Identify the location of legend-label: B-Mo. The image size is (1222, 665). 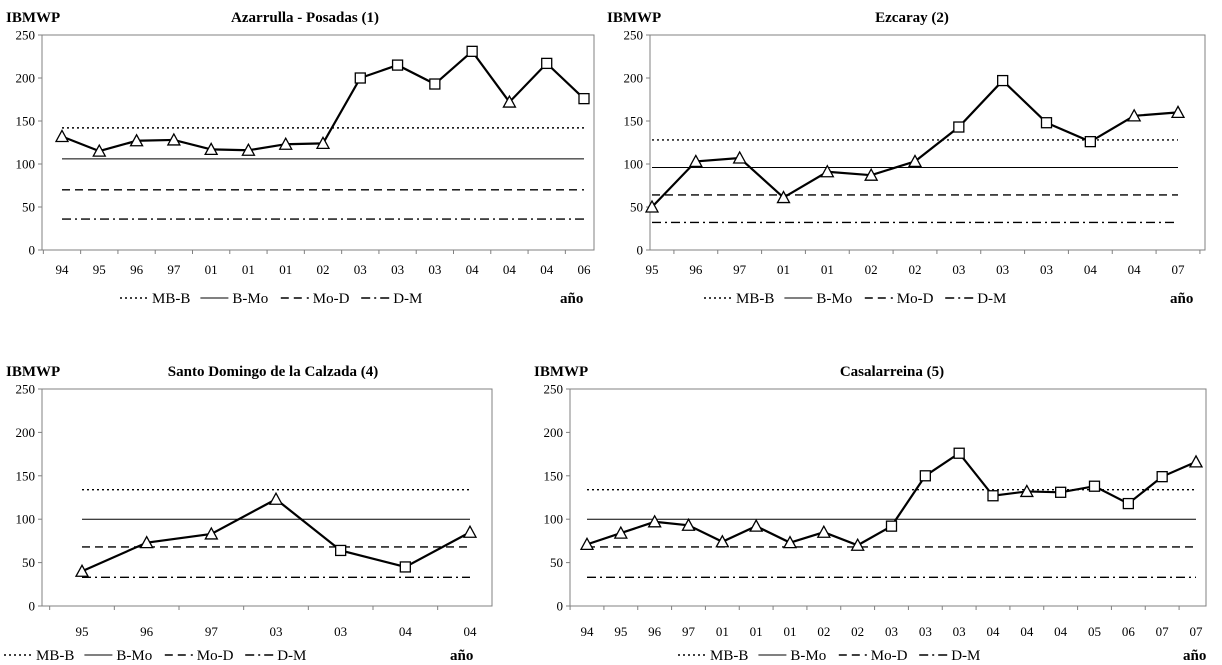
(834, 299).